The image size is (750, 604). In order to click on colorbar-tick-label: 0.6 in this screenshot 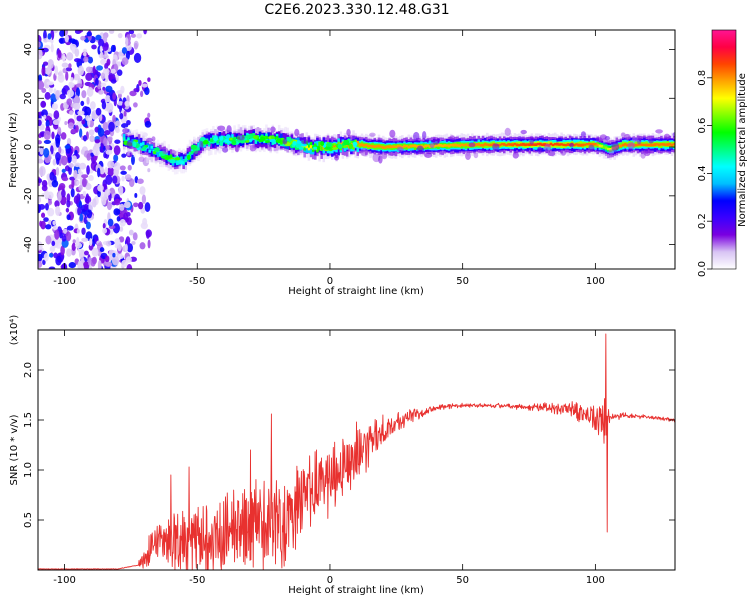, I will do `click(702, 126)`.